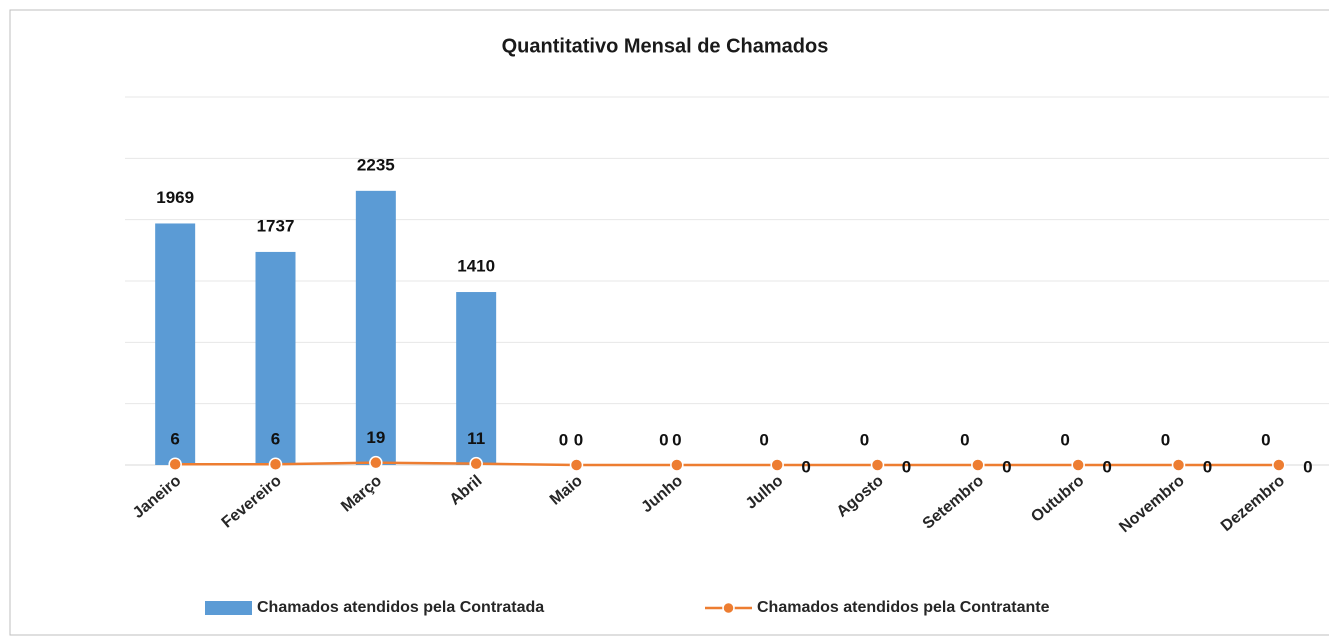  Describe the element at coordinates (665, 46) in the screenshot. I see `chart-title: Quantitativo Mensal de Chamados` at that location.